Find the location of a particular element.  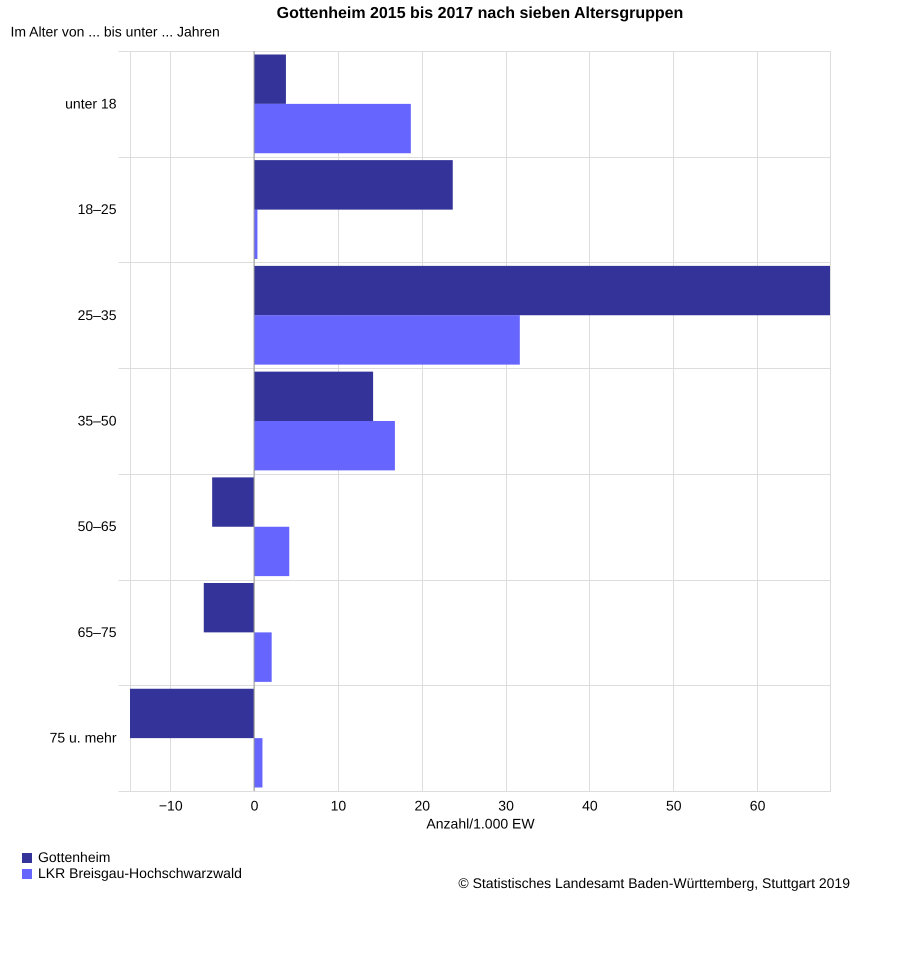

x-tick-label: 60 is located at coordinates (758, 806).